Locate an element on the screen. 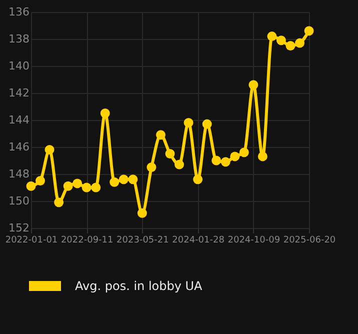 The image size is (358, 334). y-tick-label: 152 is located at coordinates (19, 228).